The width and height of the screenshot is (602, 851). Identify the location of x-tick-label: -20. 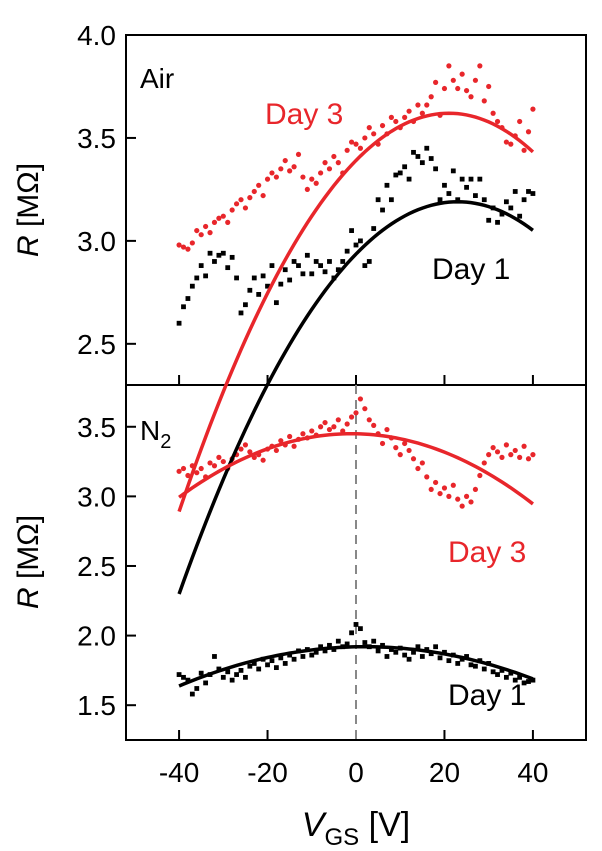
(267, 772).